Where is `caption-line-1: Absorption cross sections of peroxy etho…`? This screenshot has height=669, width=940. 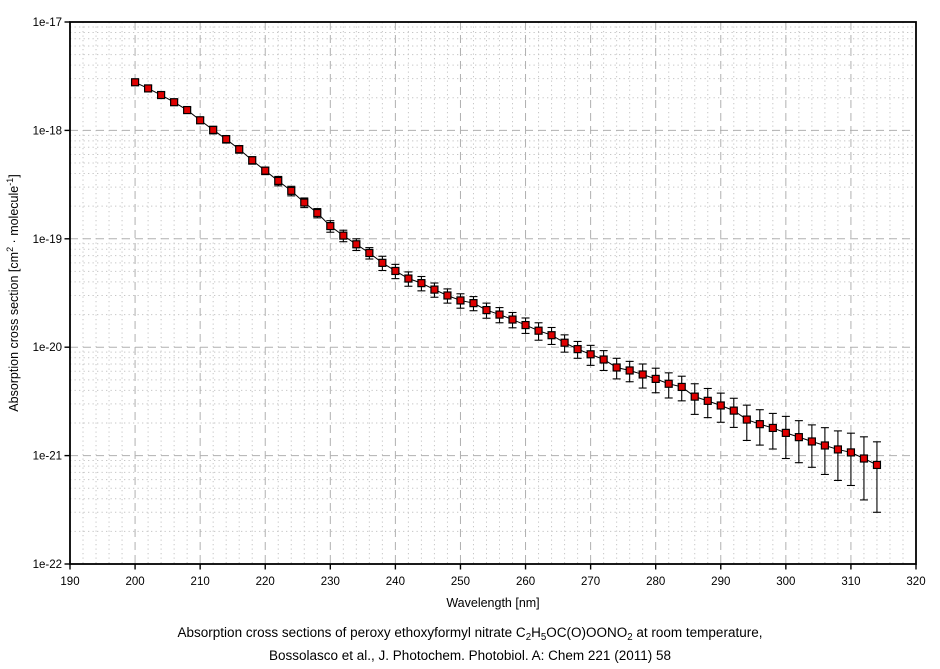
caption-line-1: Absorption cross sections of peroxy etho… is located at coordinates (470, 634).